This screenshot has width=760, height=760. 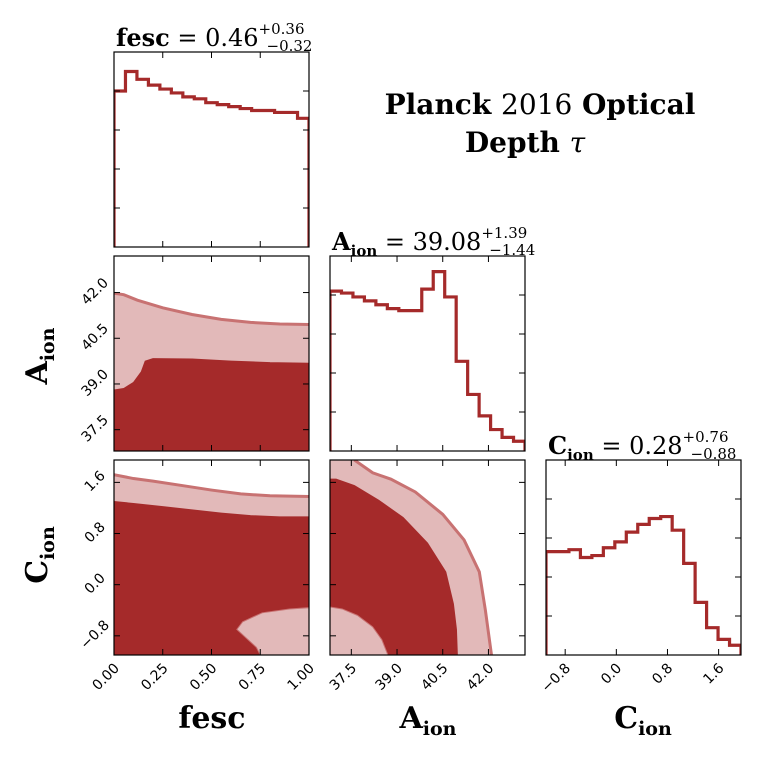 What do you see at coordinates (662, 674) in the screenshot?
I see `x-tick-label: 0.8` at bounding box center [662, 674].